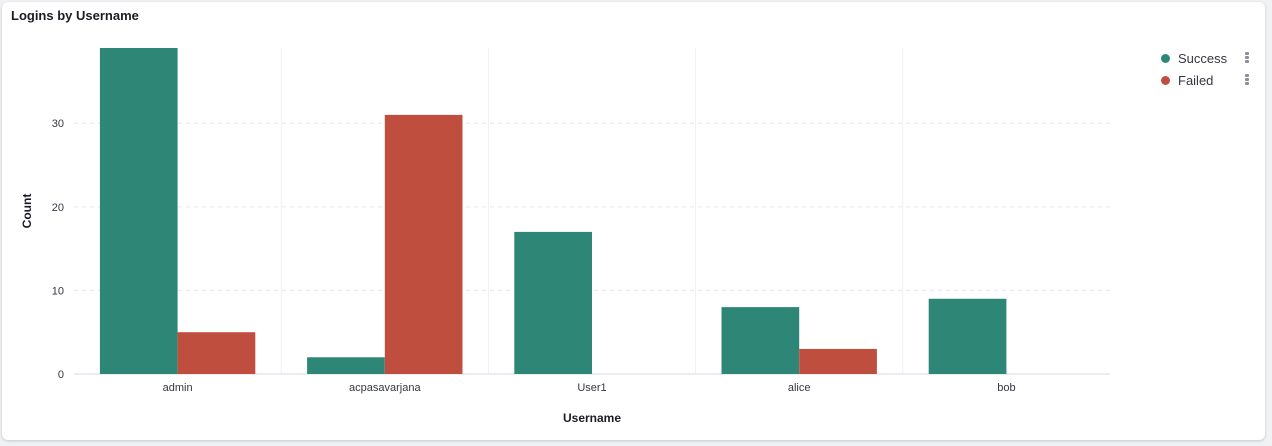 Image resolution: width=1272 pixels, height=446 pixels. I want to click on y-tick-label: 10, so click(58, 291).